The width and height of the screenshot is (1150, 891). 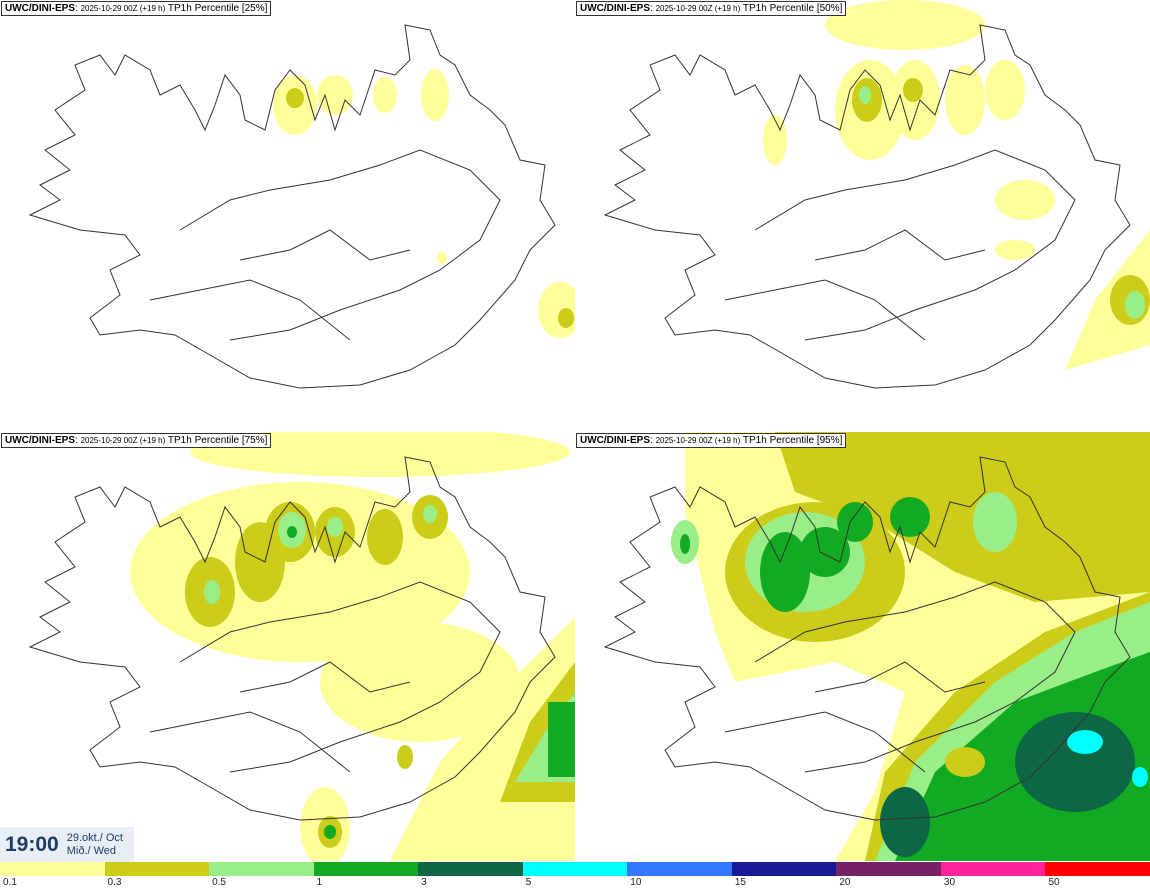 What do you see at coordinates (217, 8) in the screenshot?
I see `product-name: TP1h Percentile [25%]` at bounding box center [217, 8].